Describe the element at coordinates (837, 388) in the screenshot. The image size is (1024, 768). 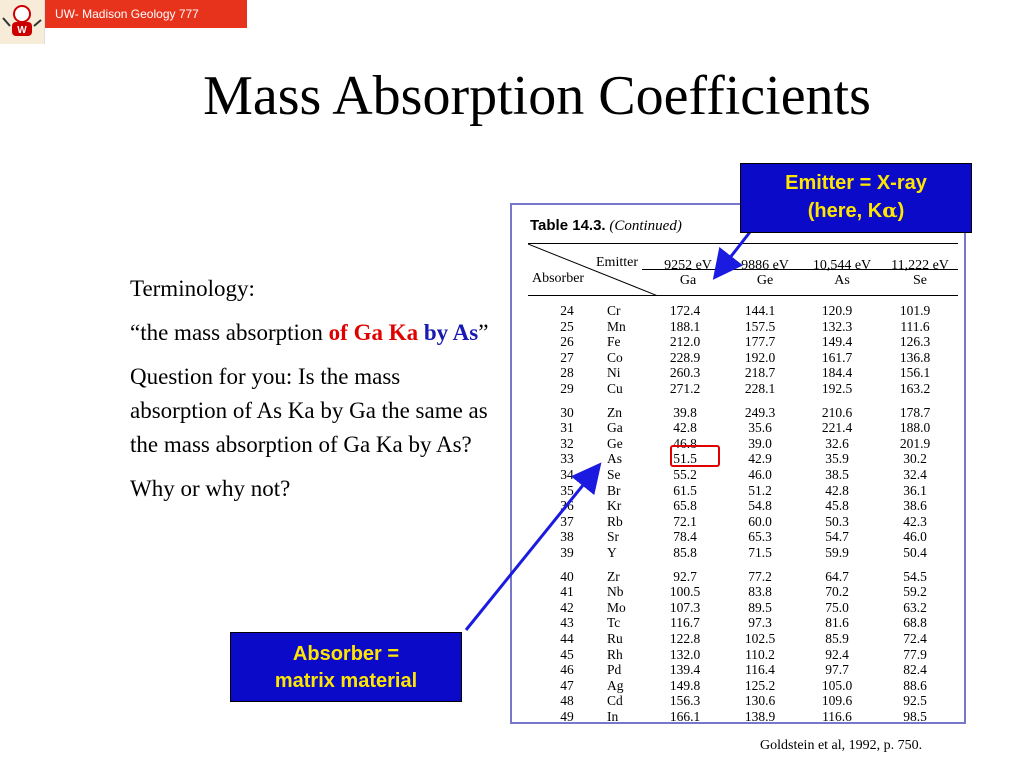
I see `value-cell: 192.5` at that location.